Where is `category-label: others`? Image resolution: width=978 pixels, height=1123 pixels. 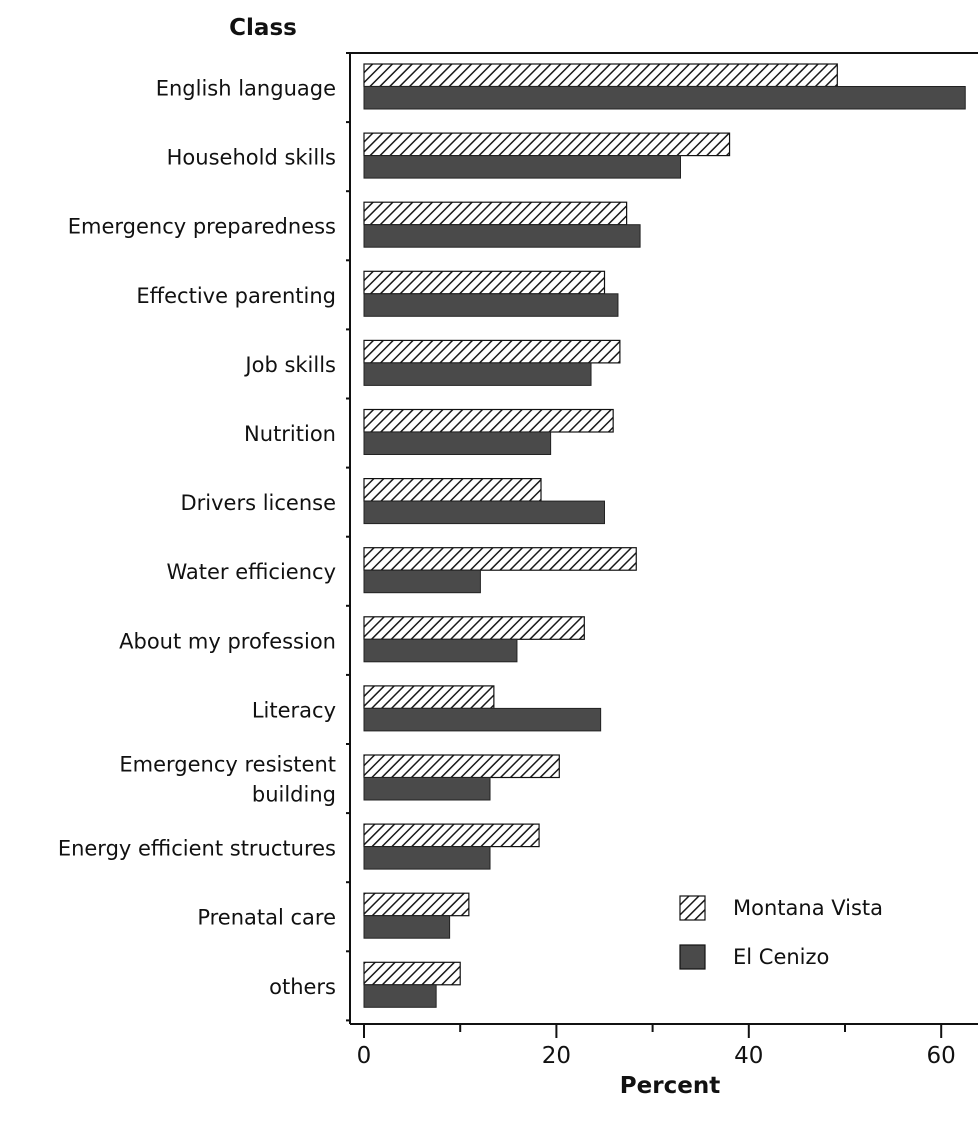
category-label: others is located at coordinates (302, 987).